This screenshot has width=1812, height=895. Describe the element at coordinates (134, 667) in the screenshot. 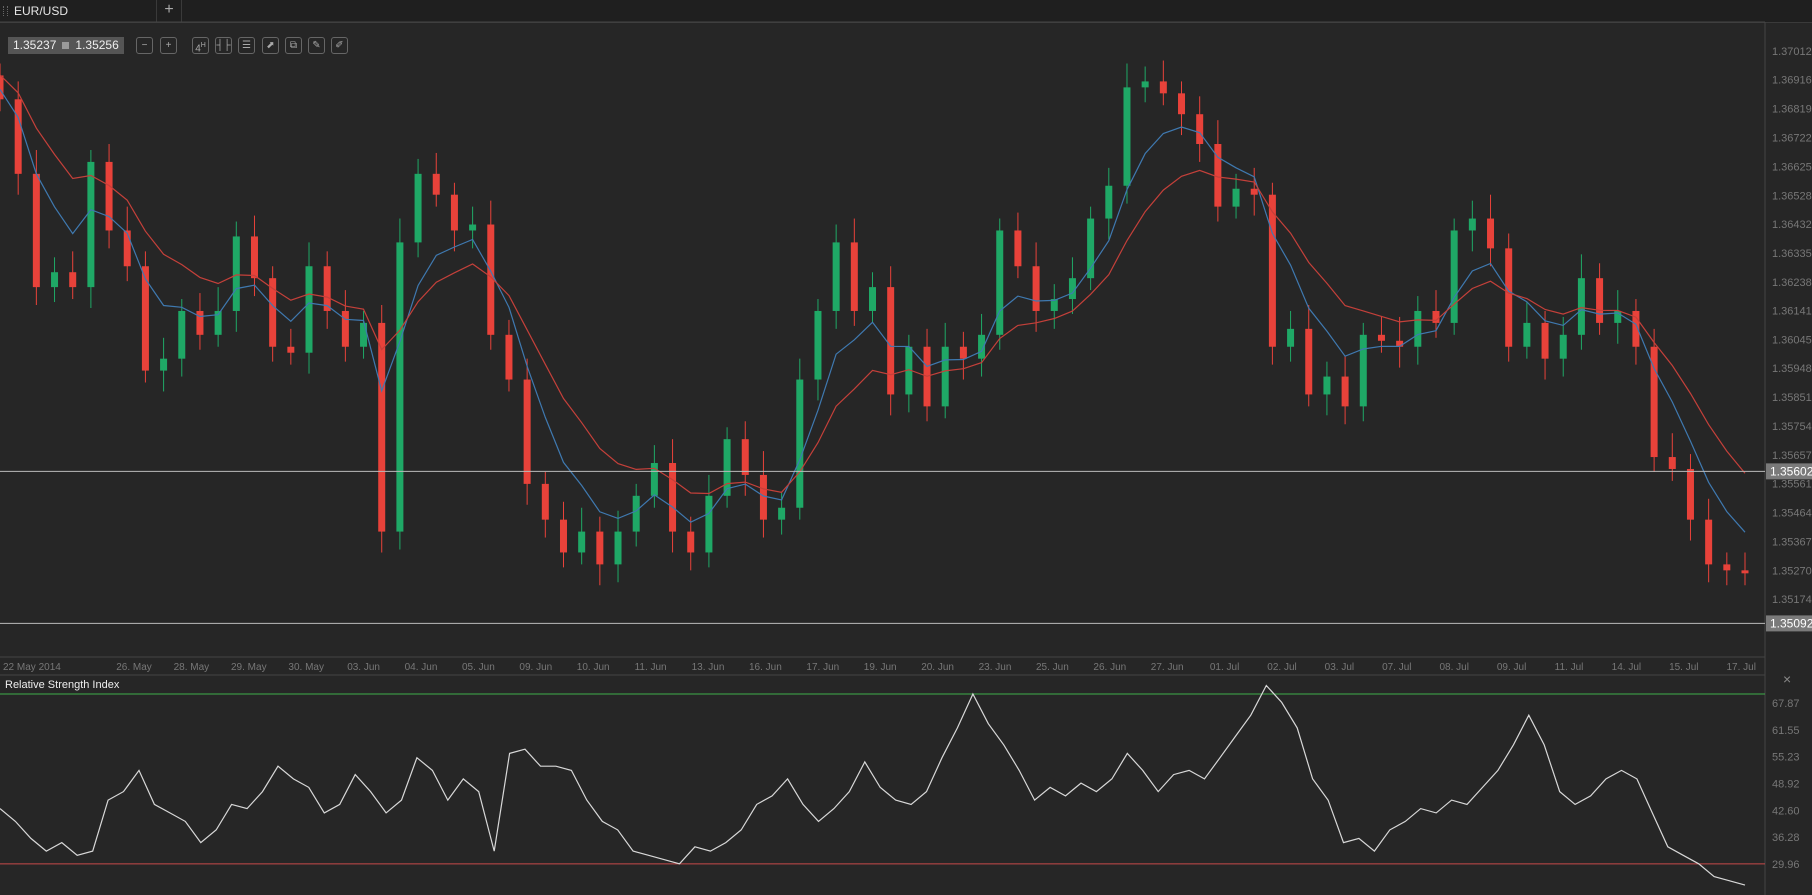

I see `time-tick-label: 26. May` at that location.